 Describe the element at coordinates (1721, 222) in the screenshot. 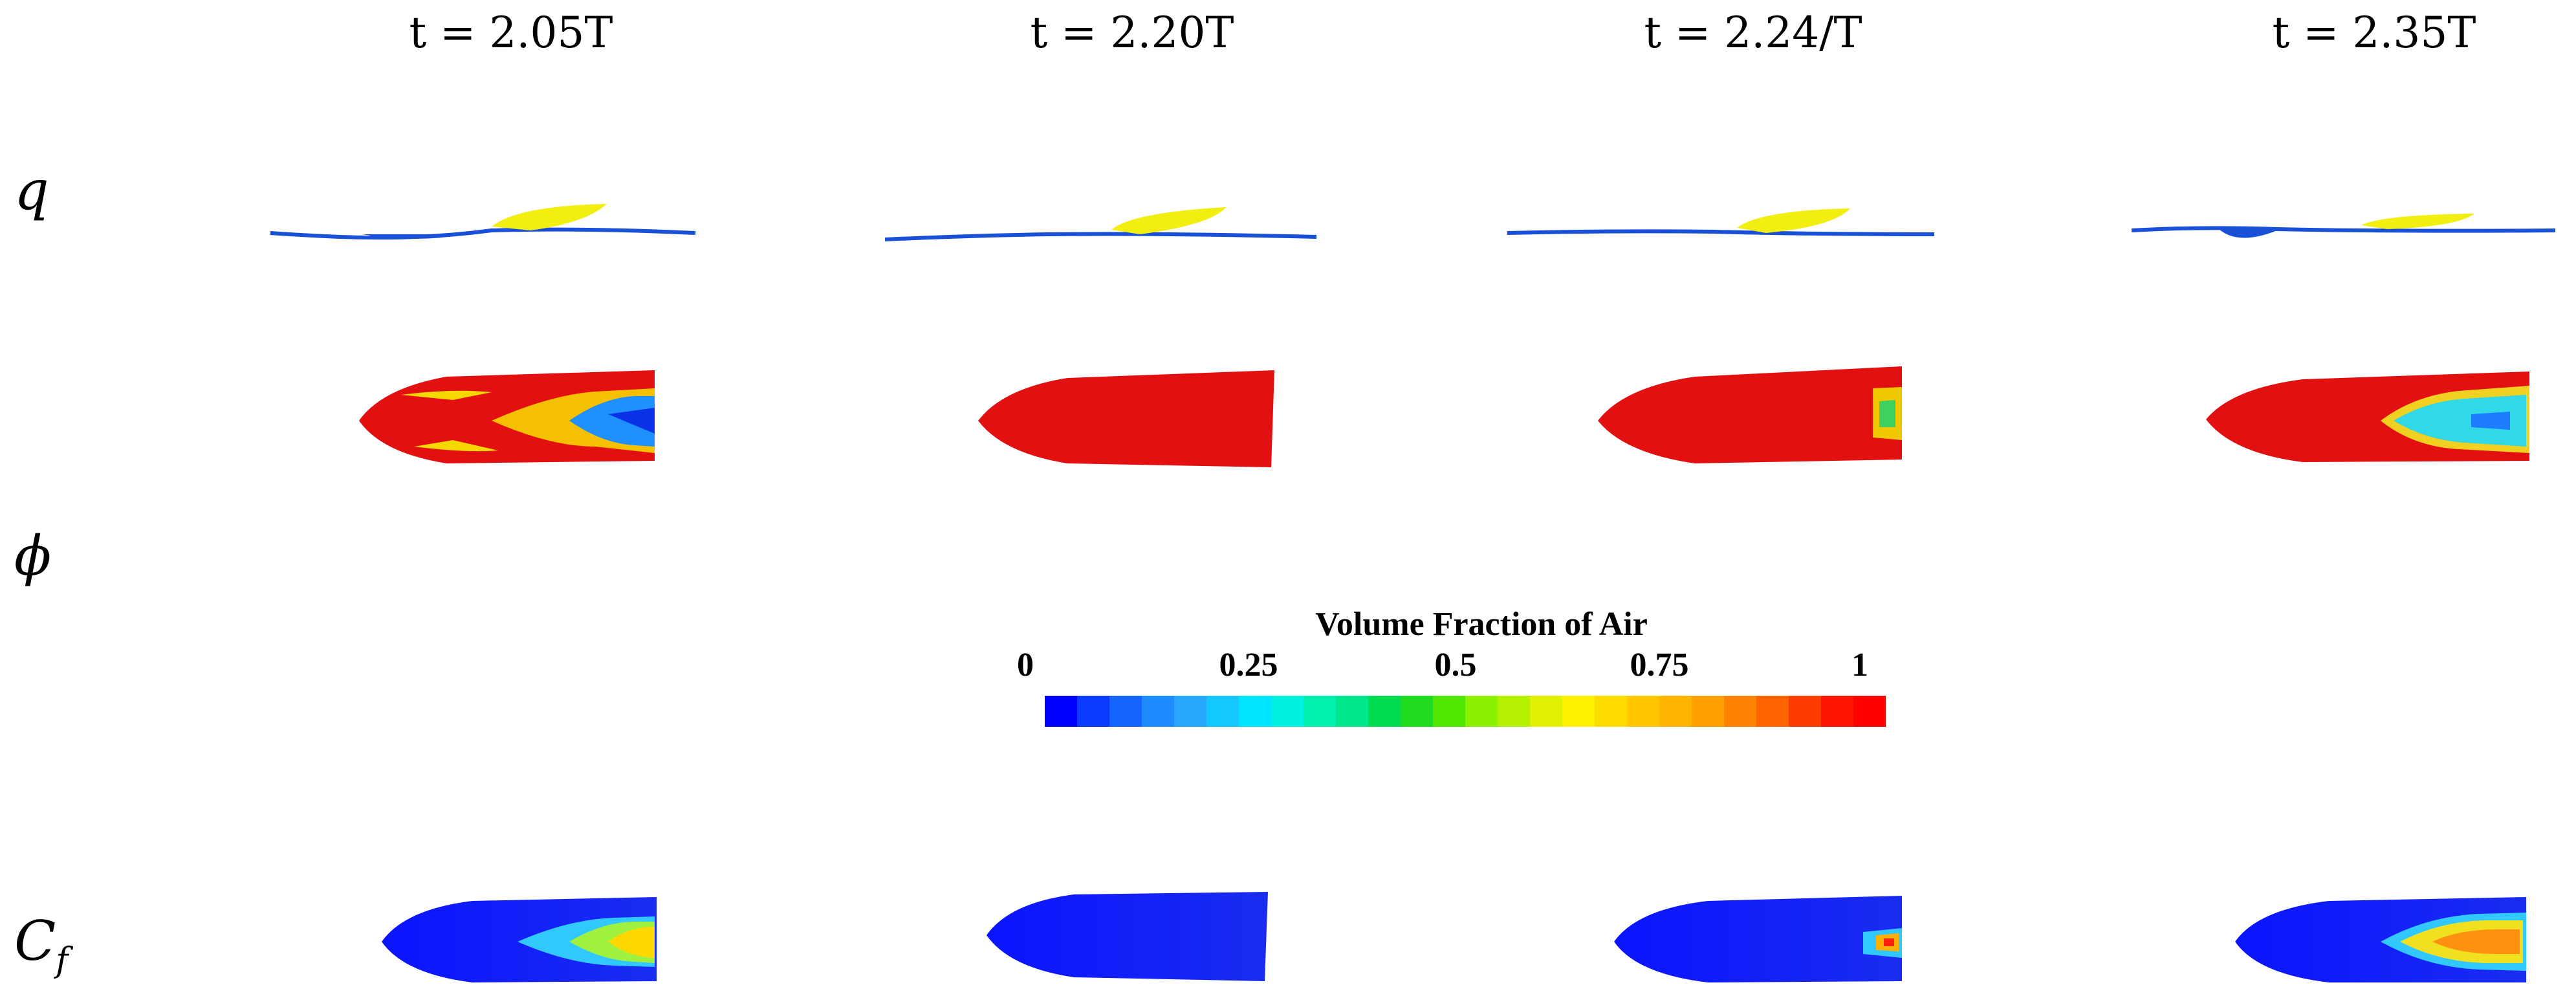

I see `free-surface-panel-col3` at that location.